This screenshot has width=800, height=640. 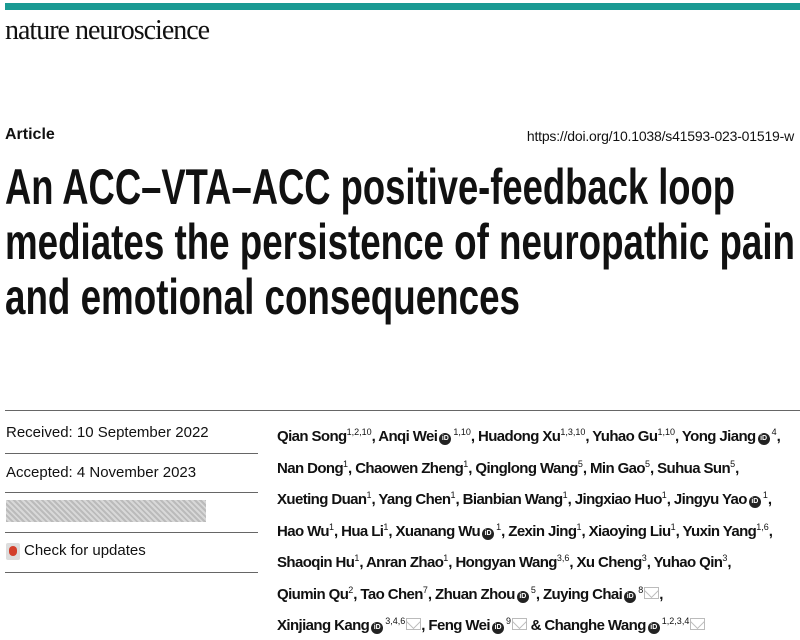 What do you see at coordinates (718, 436) in the screenshot?
I see `author-name: Yong Jiang` at bounding box center [718, 436].